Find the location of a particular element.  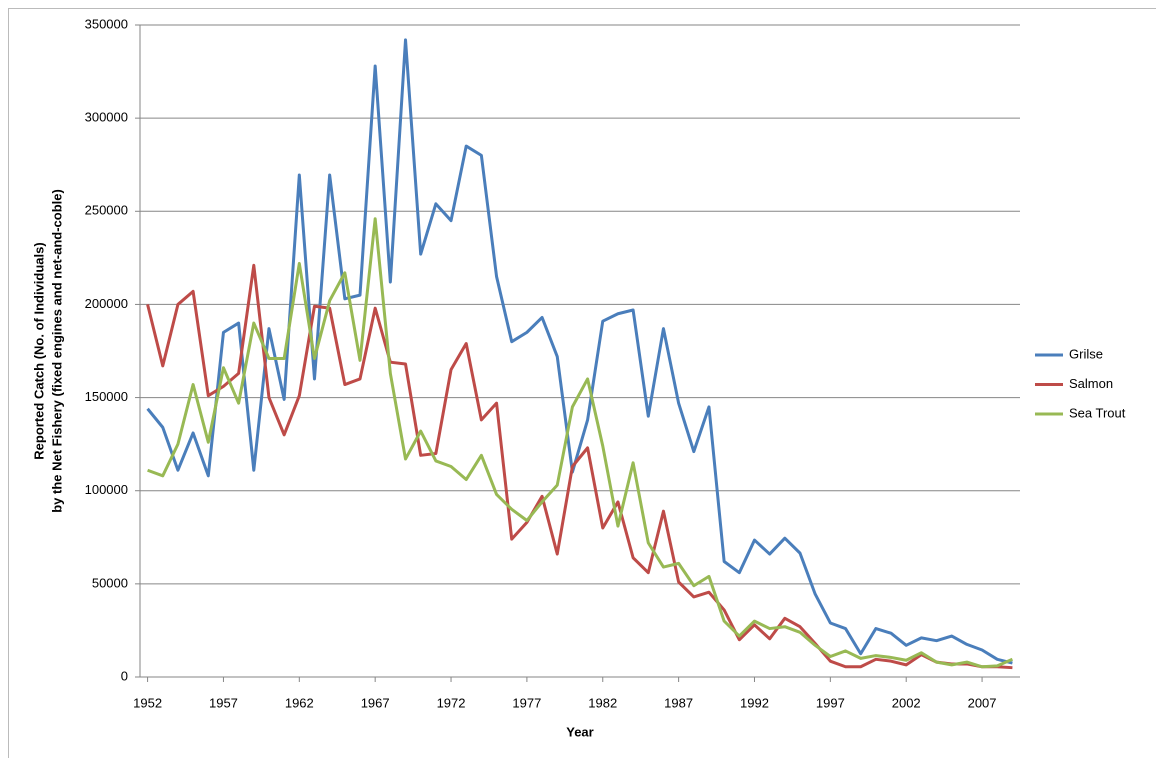

y-axis-title: Reported Catch (No. of Individuals) is located at coordinates (38, 350).